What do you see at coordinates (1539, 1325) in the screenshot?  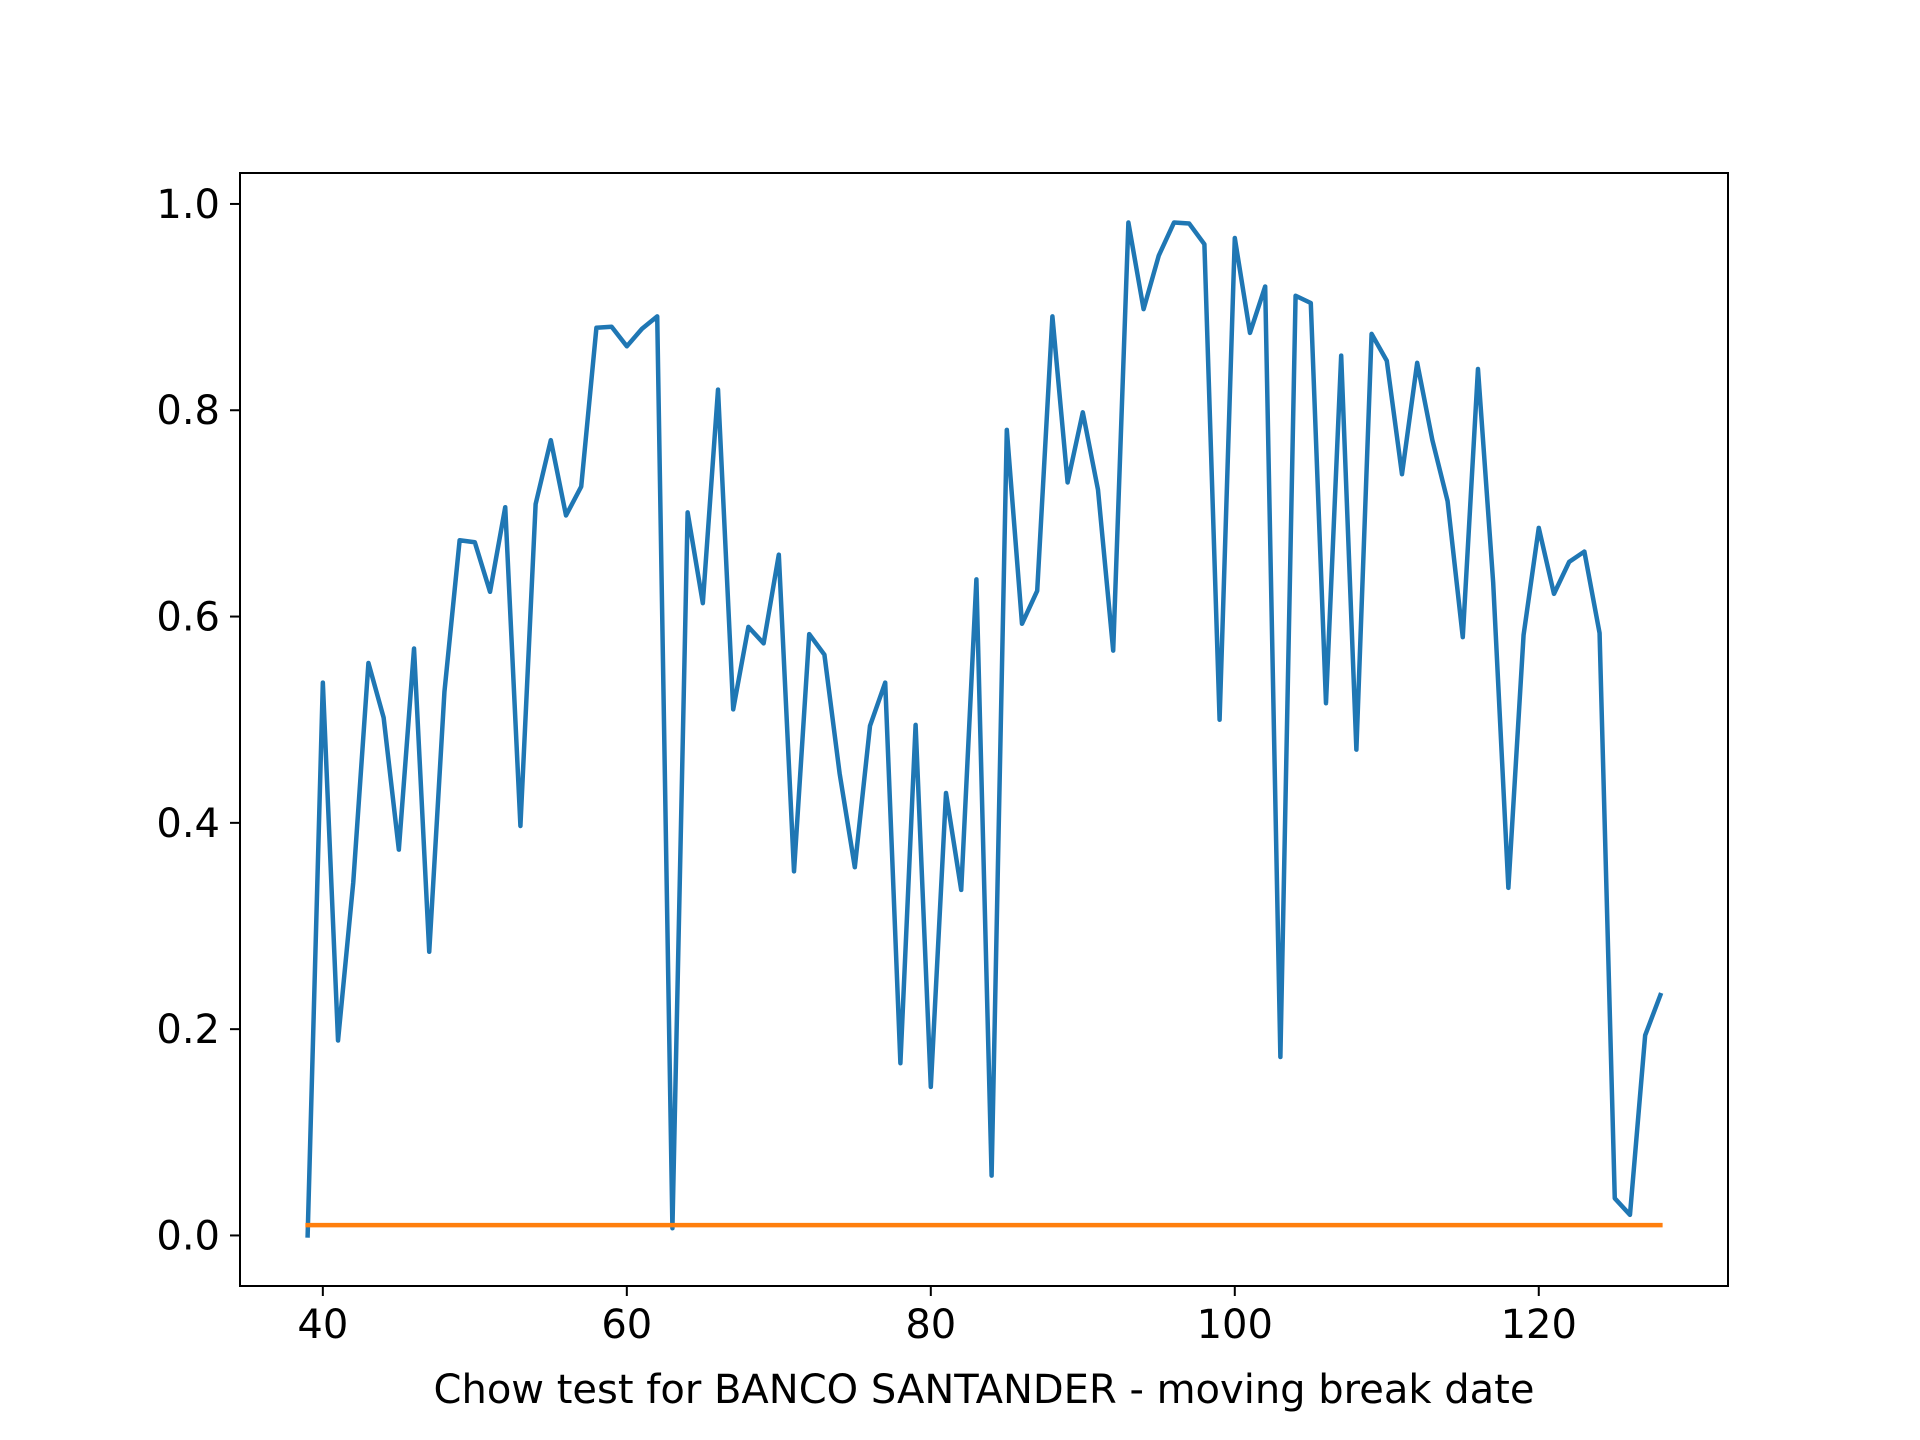 I see `x-tick-label: 120` at bounding box center [1539, 1325].